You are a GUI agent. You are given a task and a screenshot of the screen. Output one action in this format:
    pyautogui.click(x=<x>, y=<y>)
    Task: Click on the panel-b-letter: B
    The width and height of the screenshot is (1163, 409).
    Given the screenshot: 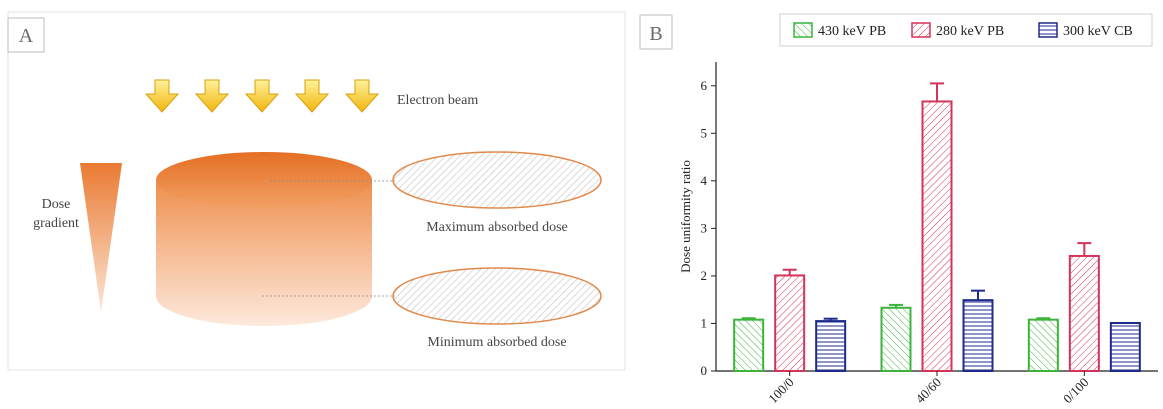 What is the action you would take?
    pyautogui.click(x=655, y=34)
    